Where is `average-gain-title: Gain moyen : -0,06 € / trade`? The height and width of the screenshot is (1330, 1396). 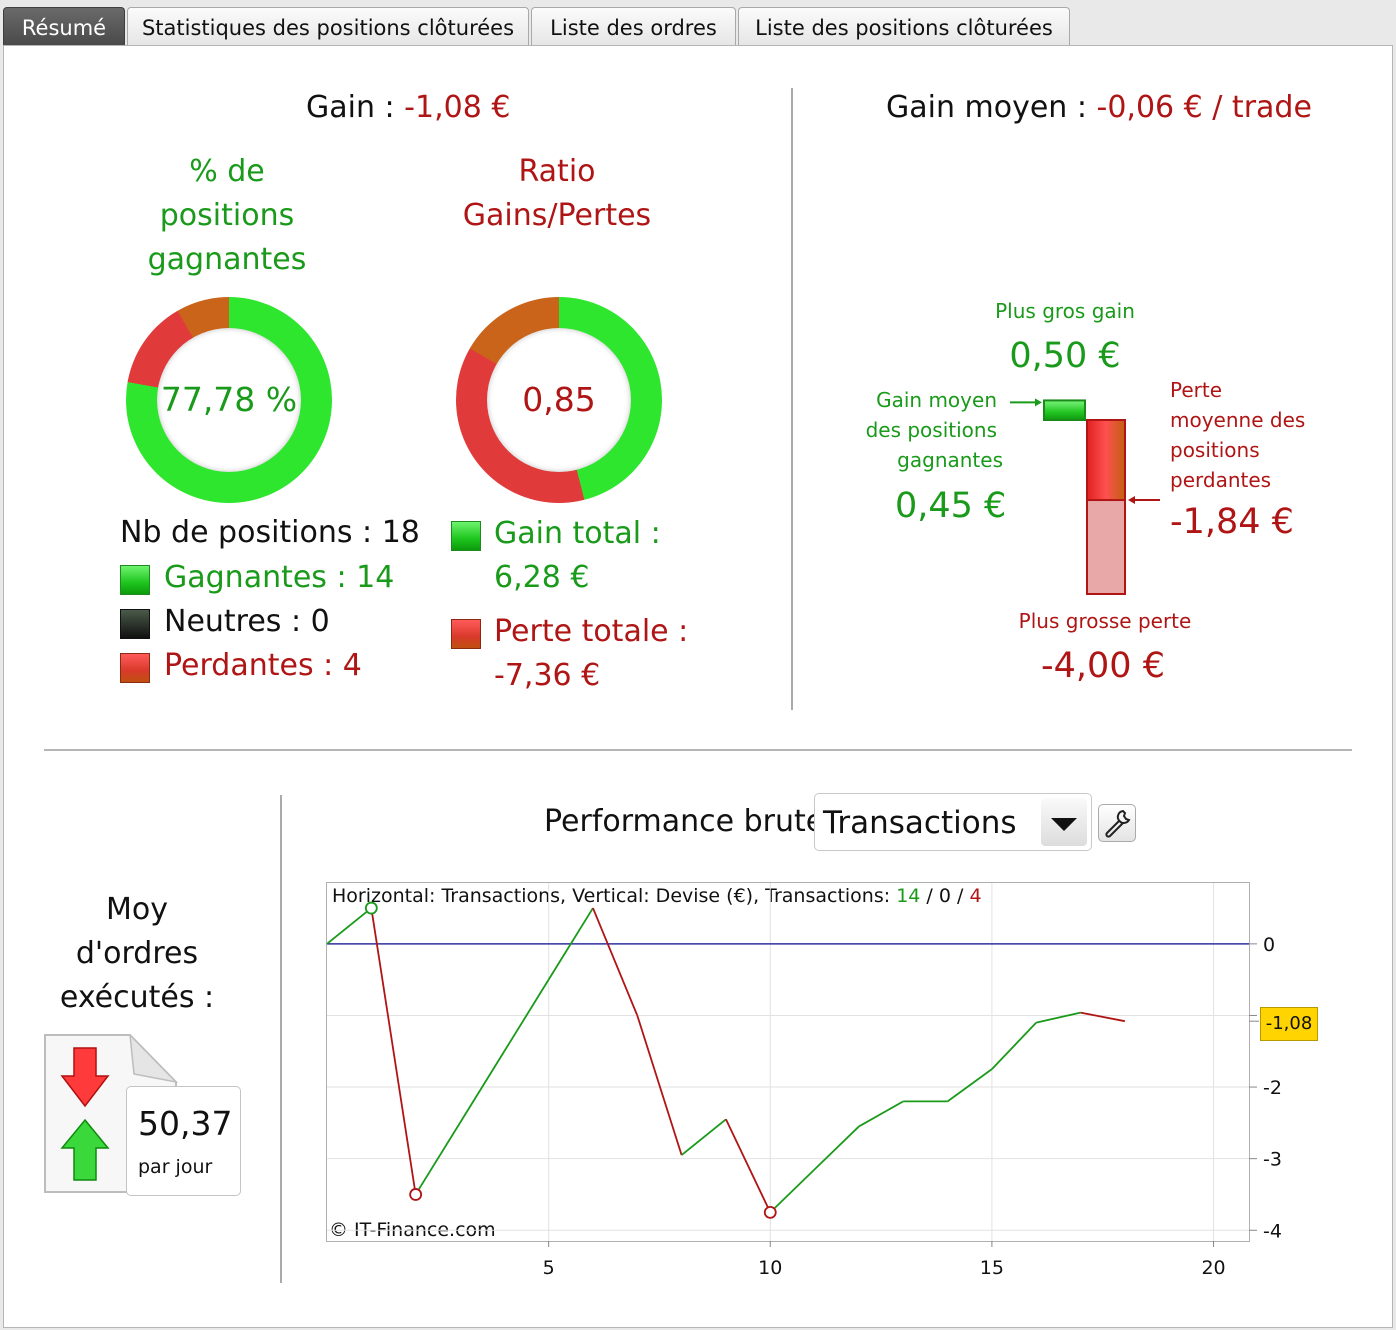 average-gain-title: Gain moyen : -0,06 € / trade is located at coordinates (1099, 107).